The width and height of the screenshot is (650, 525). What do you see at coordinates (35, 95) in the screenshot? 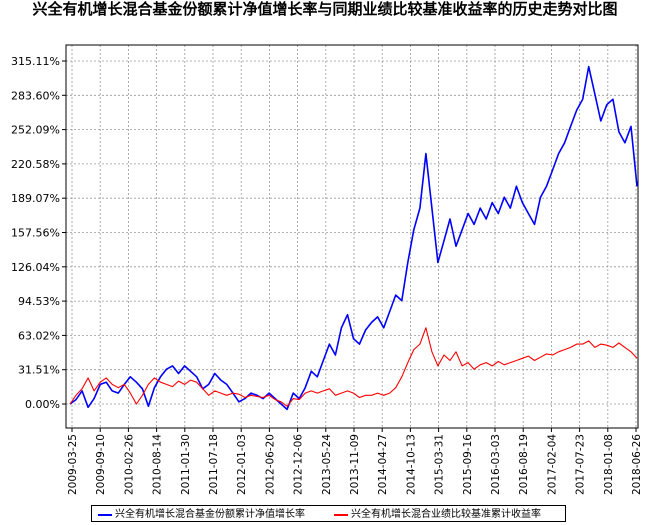
I see `y-tick-label: 283.60%` at bounding box center [35, 95].